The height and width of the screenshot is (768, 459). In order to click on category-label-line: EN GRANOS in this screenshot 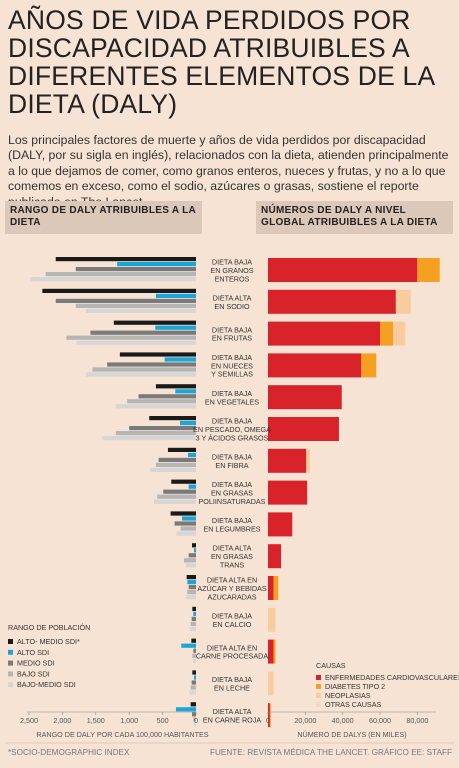, I will do `click(231, 270)`.